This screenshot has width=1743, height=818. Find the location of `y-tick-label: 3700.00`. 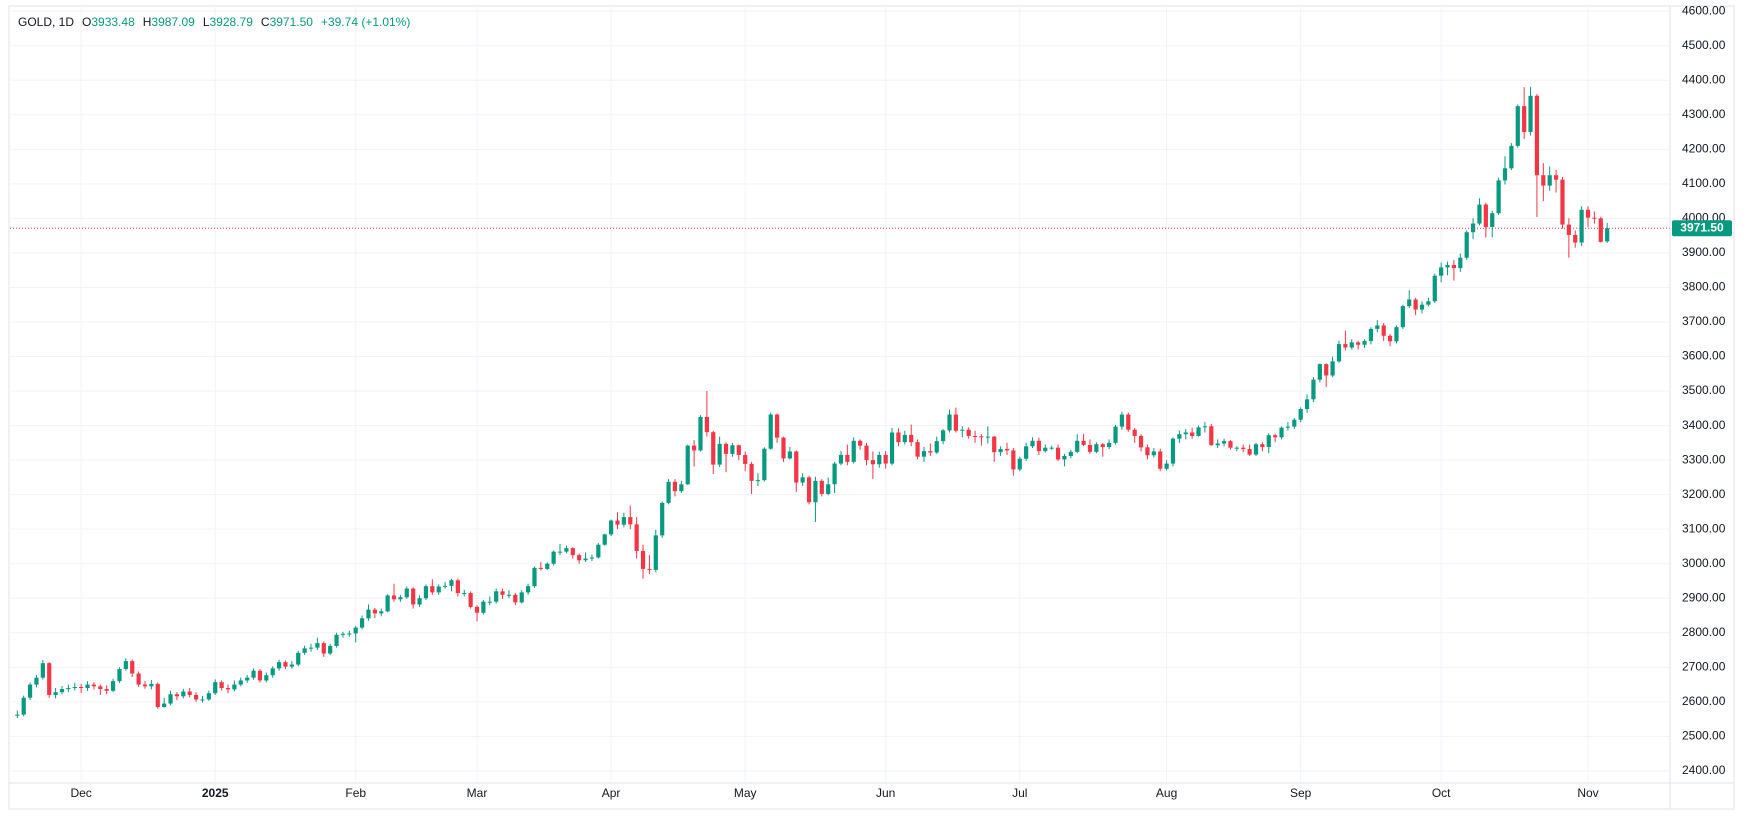

y-tick-label: 3700.00 is located at coordinates (1704, 321).